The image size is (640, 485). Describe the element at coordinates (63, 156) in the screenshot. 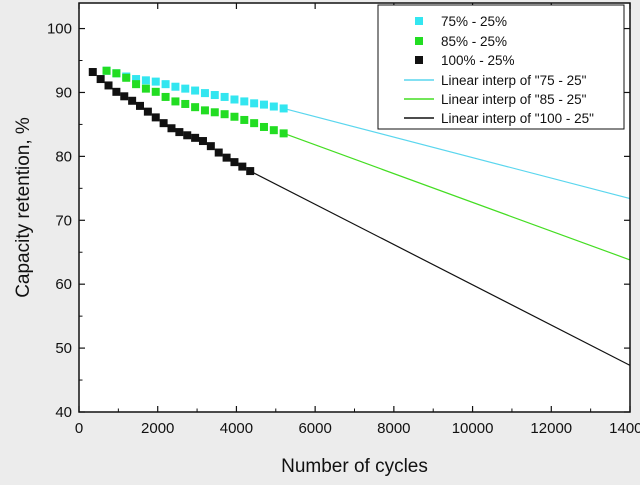

I see `y-tick-label: 80` at that location.